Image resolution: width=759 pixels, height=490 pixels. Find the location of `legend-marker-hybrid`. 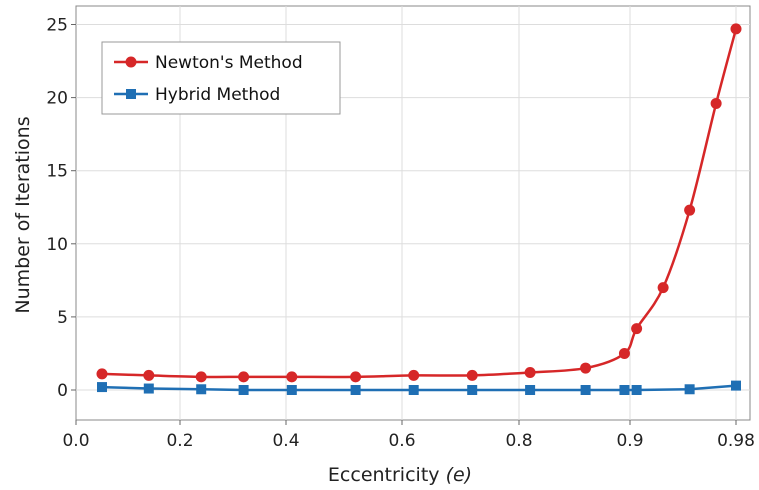

legend-marker-hybrid is located at coordinates (131, 94).